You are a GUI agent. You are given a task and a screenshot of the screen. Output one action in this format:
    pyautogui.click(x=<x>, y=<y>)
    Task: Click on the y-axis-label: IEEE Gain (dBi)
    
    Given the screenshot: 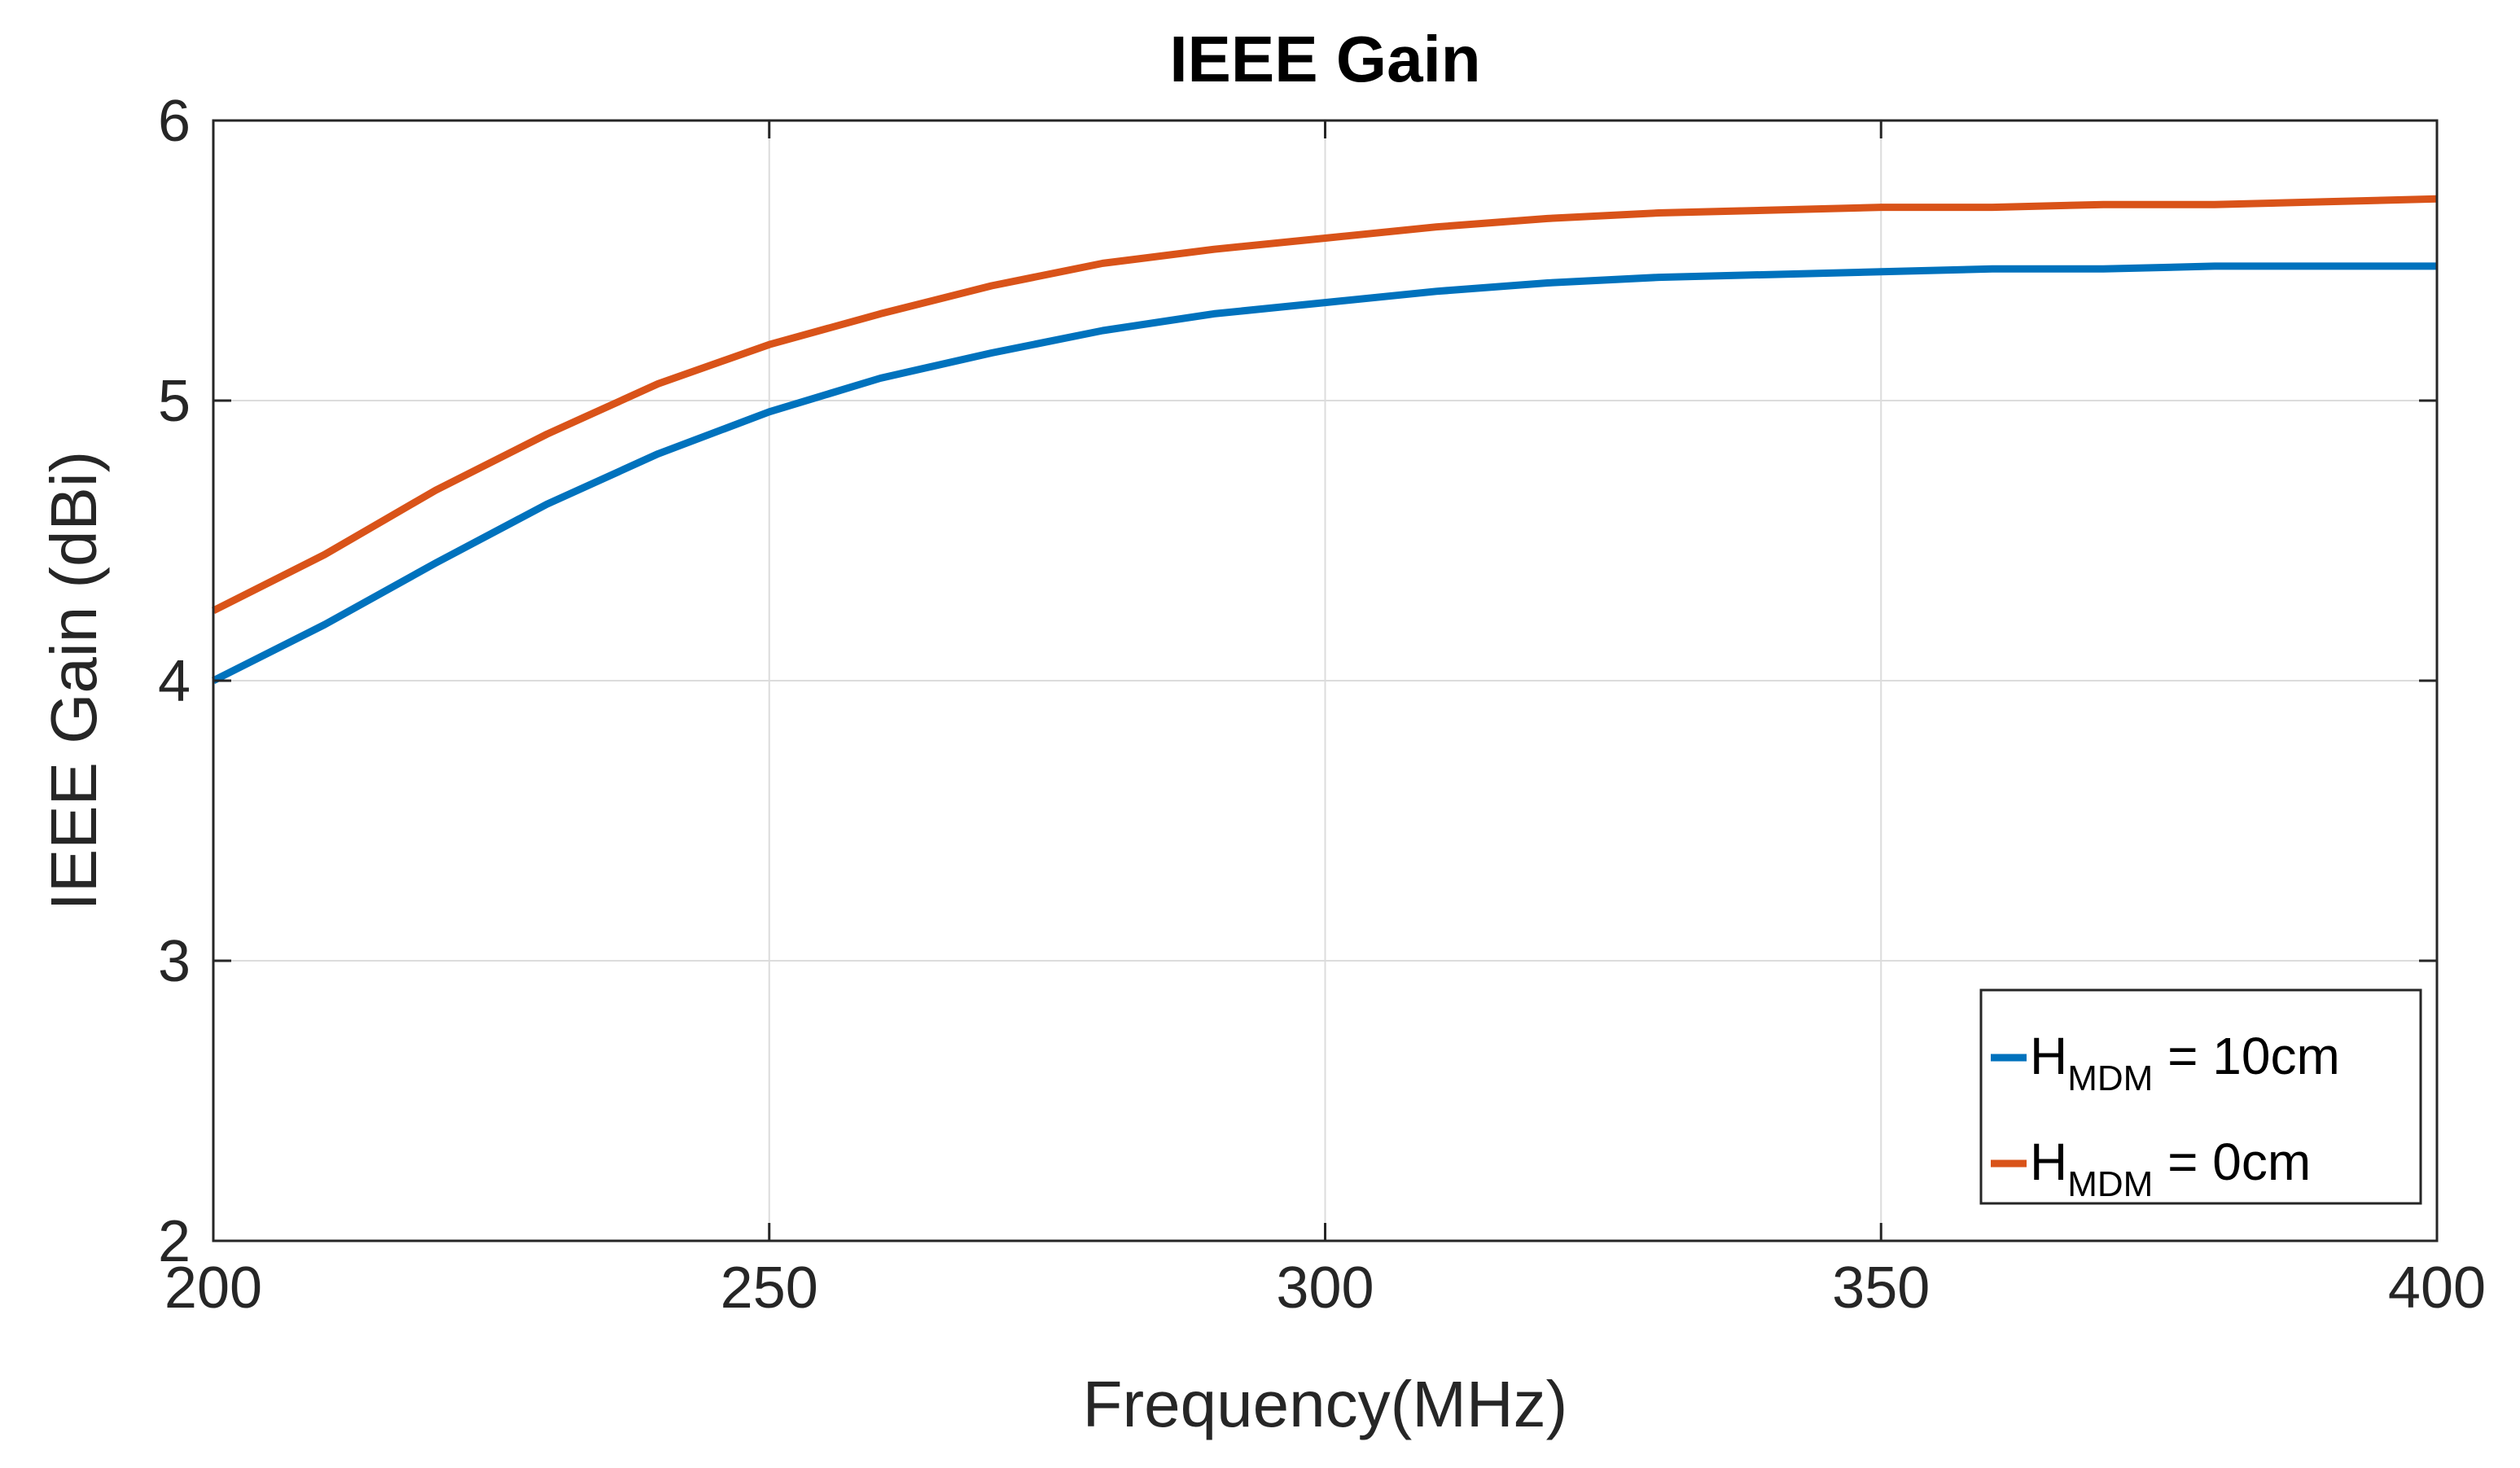 What is the action you would take?
    pyautogui.click(x=73, y=681)
    